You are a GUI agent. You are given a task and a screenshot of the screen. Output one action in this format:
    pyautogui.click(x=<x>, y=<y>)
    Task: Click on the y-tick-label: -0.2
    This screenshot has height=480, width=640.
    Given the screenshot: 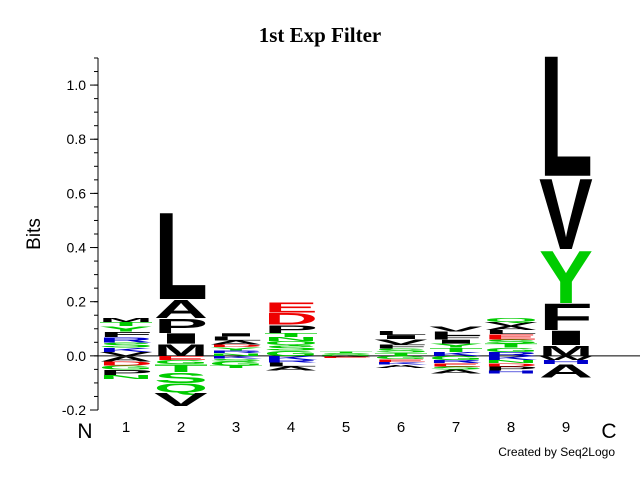 What is the action you would take?
    pyautogui.click(x=74, y=410)
    